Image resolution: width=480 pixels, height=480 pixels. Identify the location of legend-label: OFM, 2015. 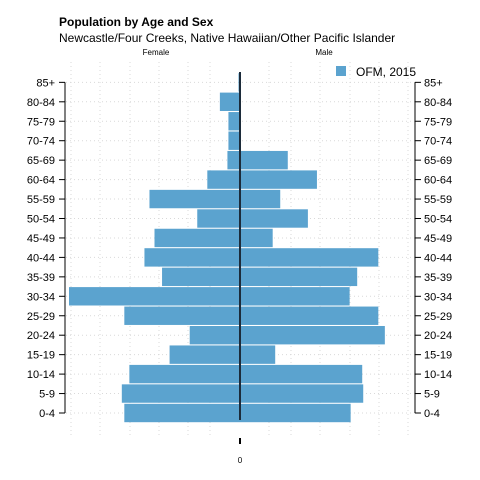
(386, 72).